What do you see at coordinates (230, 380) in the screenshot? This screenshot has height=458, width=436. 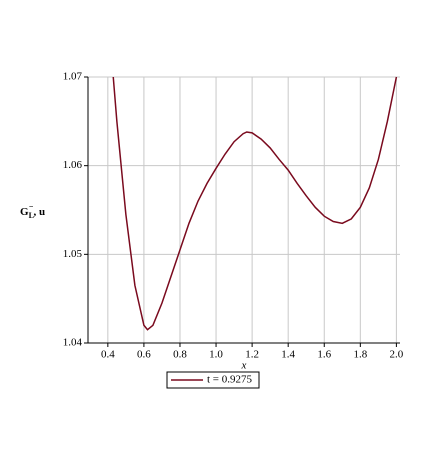 I see `legend-label: t = 0.9275` at bounding box center [230, 380].